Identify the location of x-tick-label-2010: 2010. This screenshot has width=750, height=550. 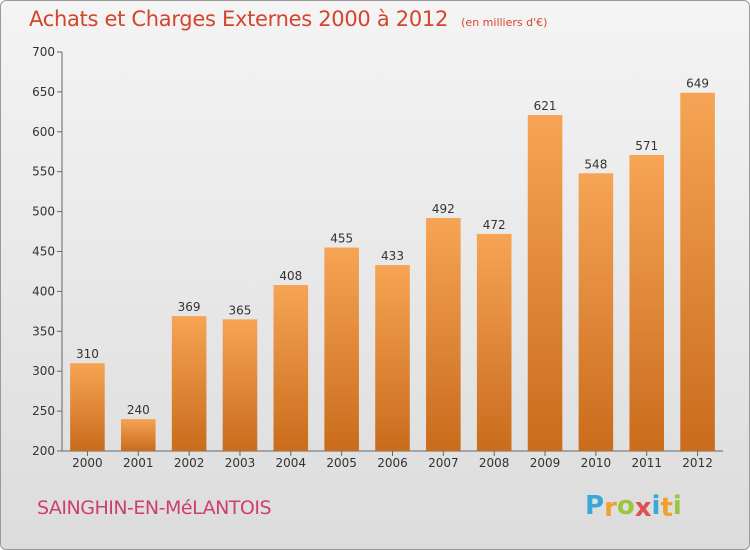
(596, 463).